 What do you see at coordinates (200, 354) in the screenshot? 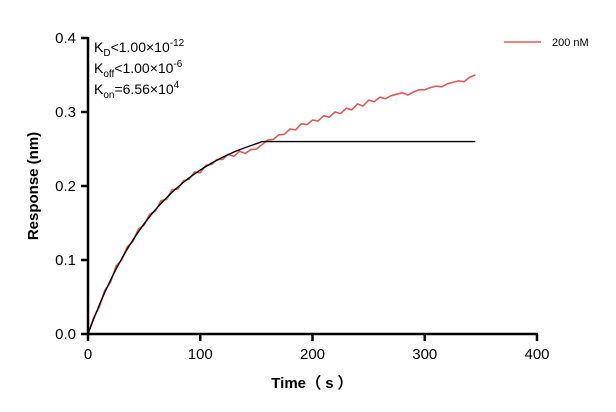
I see `x-tick-label: 100` at bounding box center [200, 354].